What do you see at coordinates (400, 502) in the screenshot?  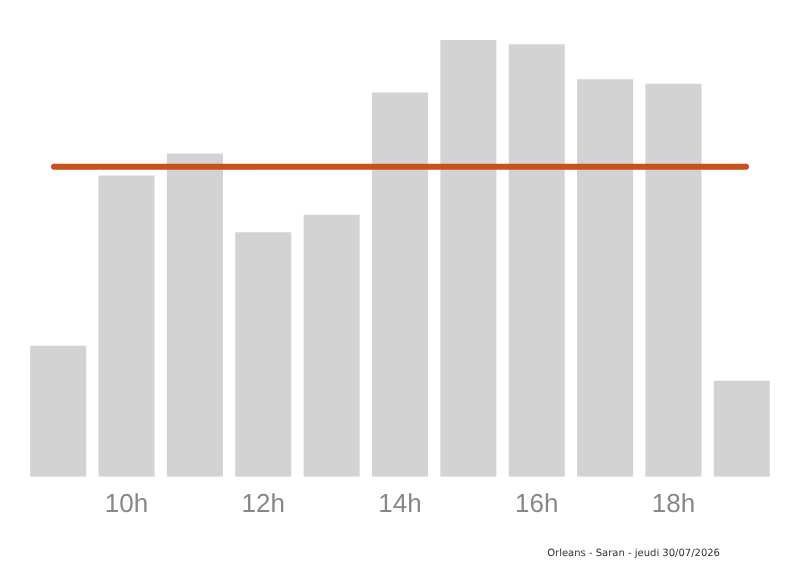 I see `x-tick-label: 14h` at bounding box center [400, 502].